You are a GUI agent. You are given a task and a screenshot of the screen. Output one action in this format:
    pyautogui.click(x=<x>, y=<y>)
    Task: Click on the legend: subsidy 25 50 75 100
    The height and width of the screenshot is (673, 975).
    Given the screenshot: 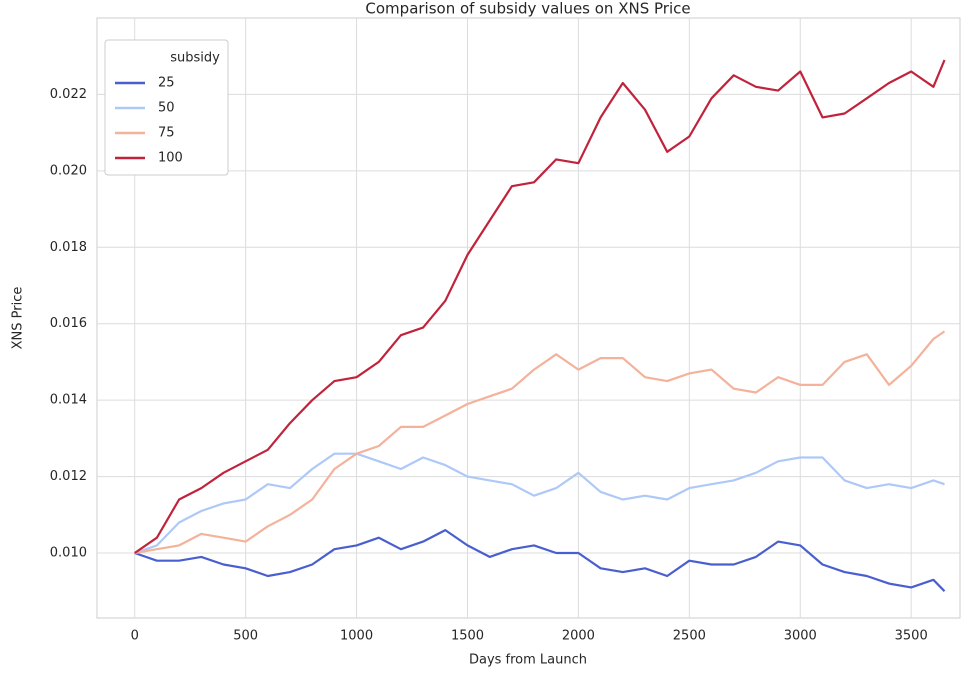 What is the action you would take?
    pyautogui.click(x=166, y=107)
    